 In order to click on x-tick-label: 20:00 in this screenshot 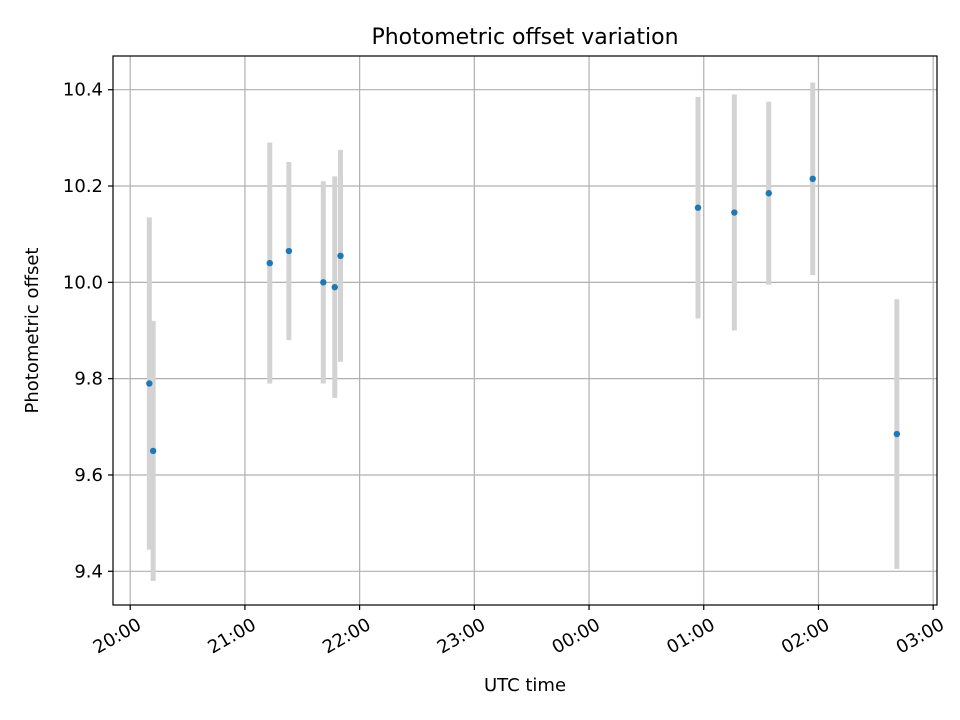, I will do `click(117, 636)`.